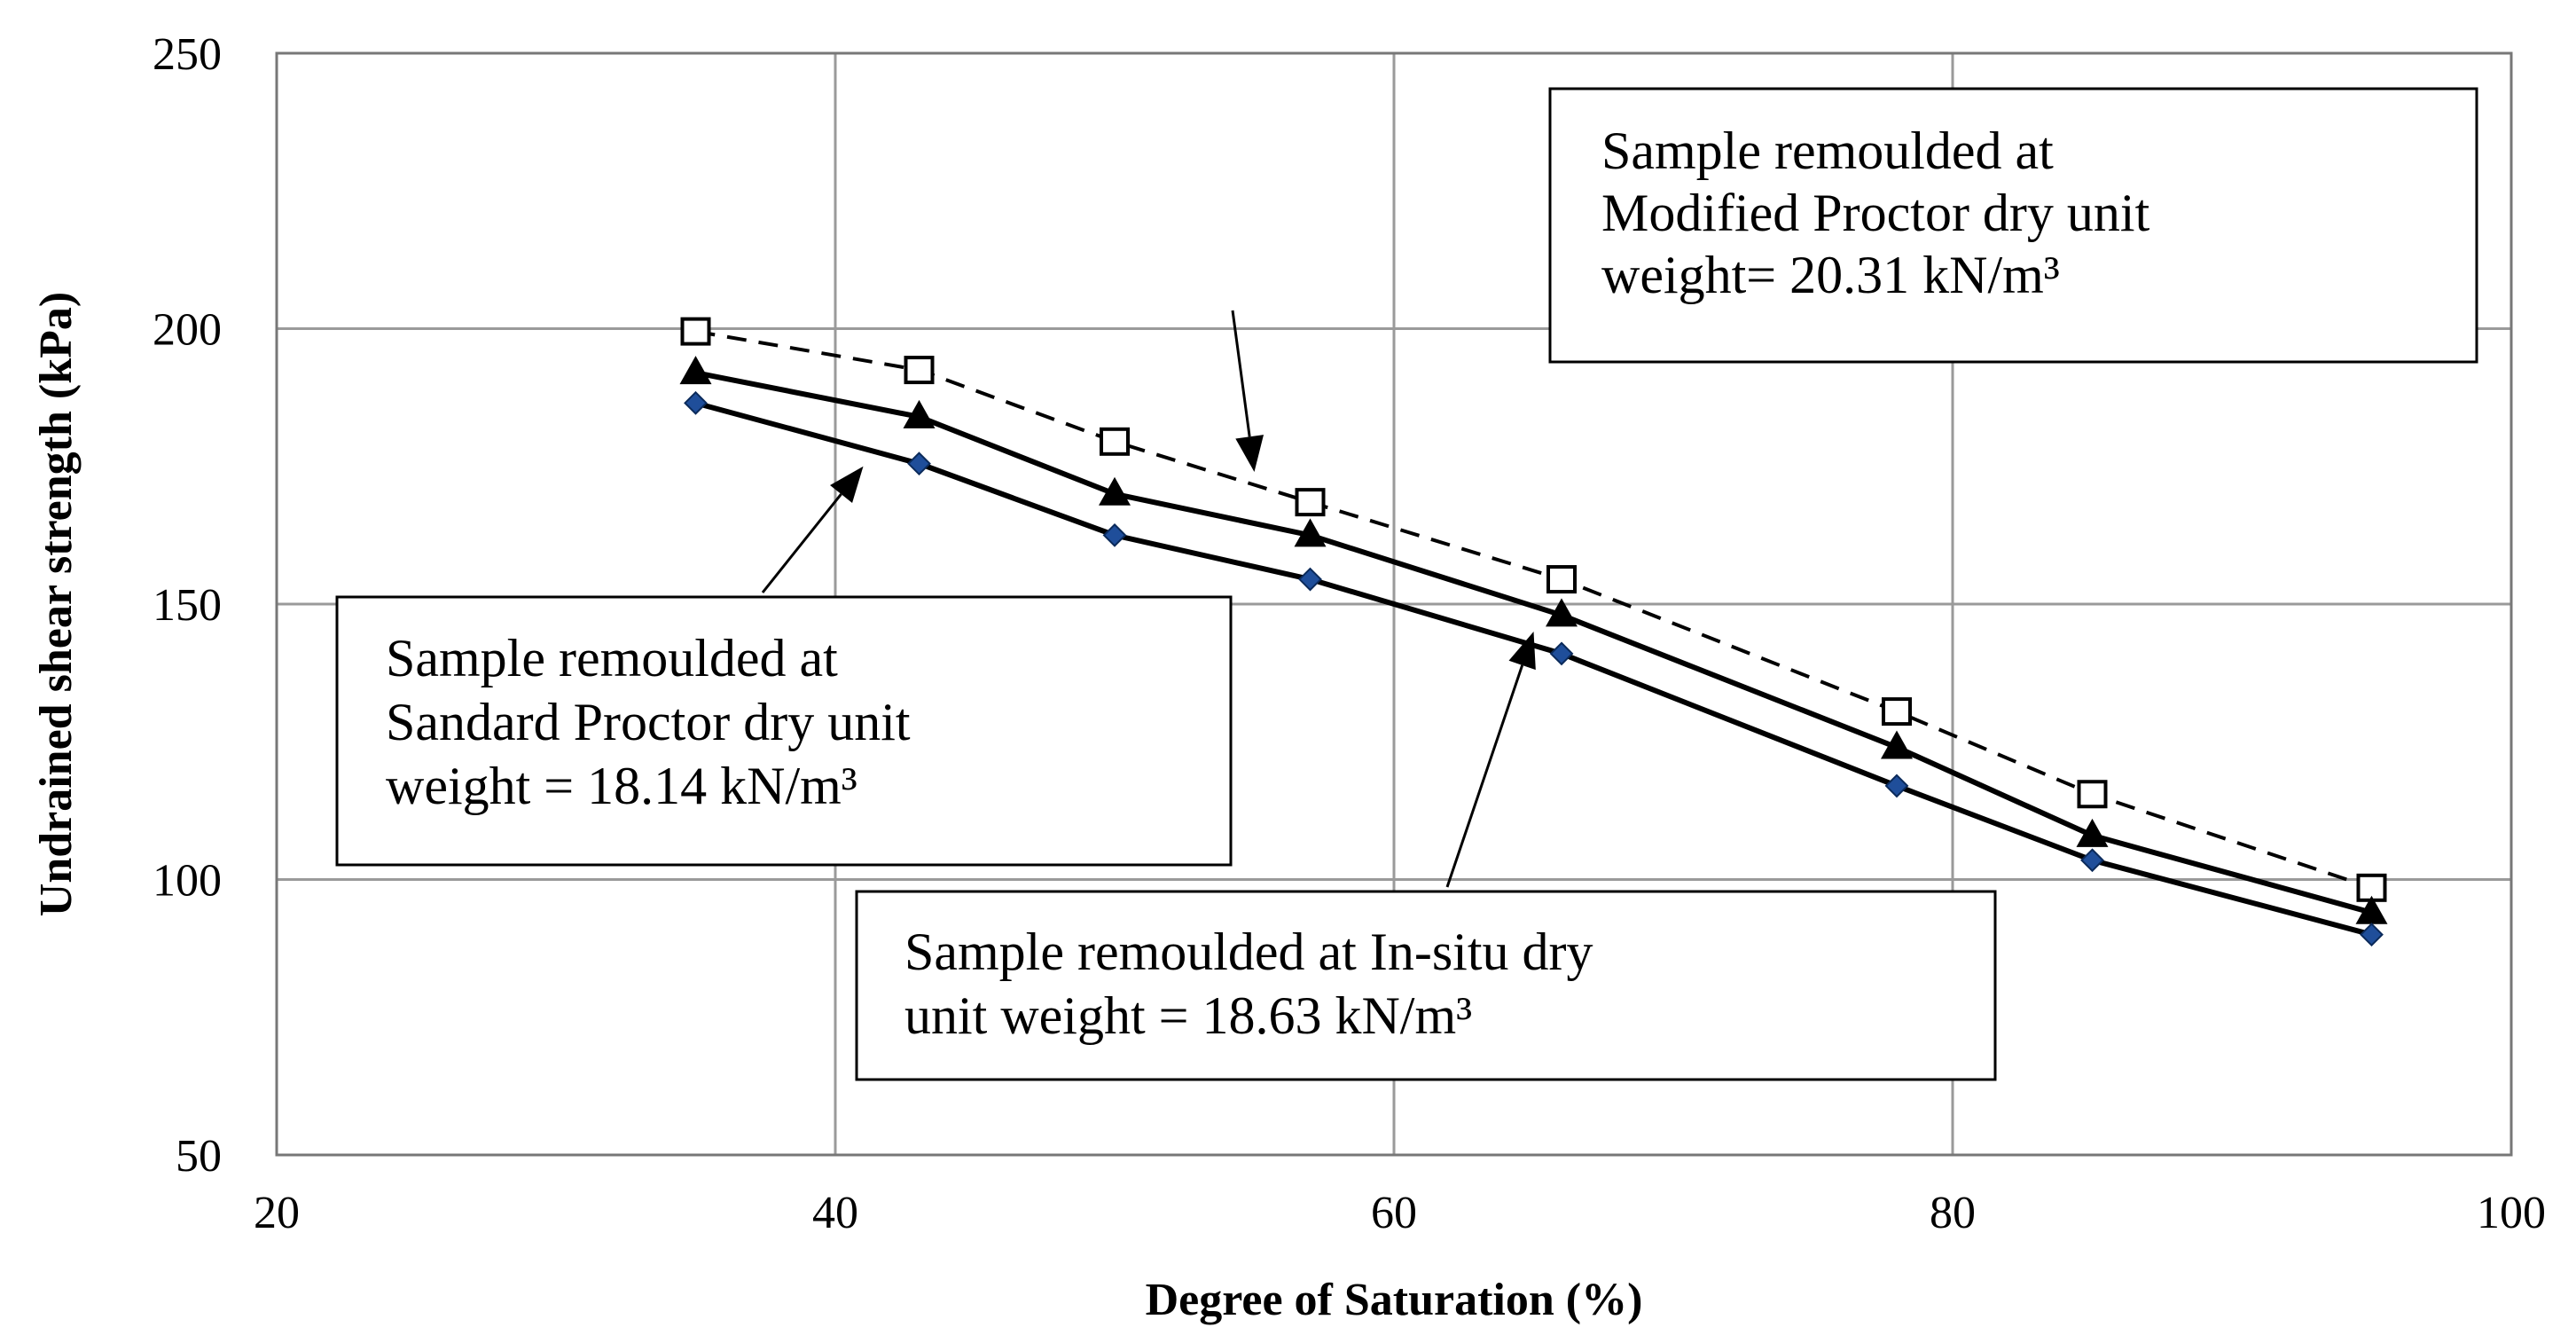 Image resolution: width=2576 pixels, height=1343 pixels. What do you see at coordinates (1831, 275) in the screenshot?
I see `annotation-text: weight= 20.31 kN/m³` at bounding box center [1831, 275].